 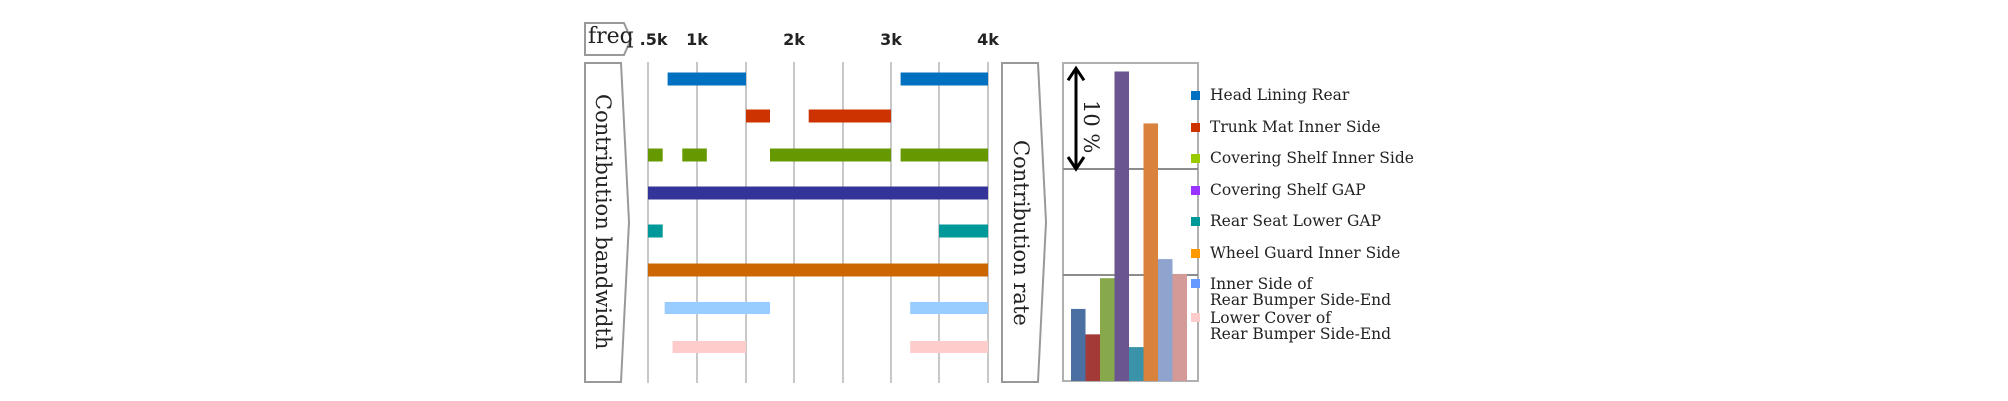 What do you see at coordinates (988, 39) in the screenshot?
I see `x-tick-label: 4k` at bounding box center [988, 39].